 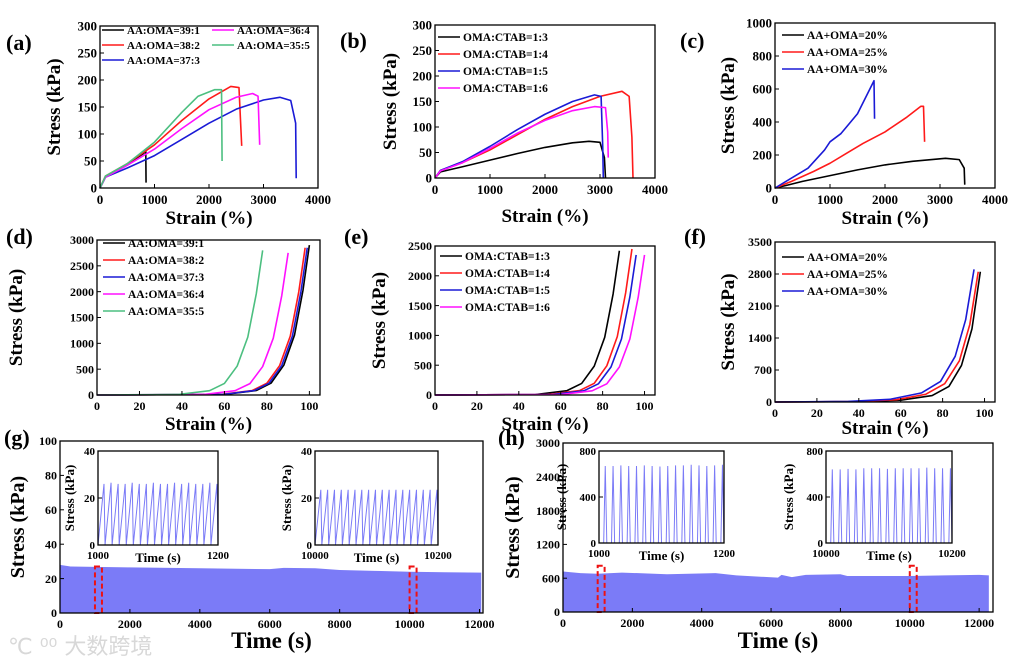 I want to click on series-area, so click(x=271, y=588).